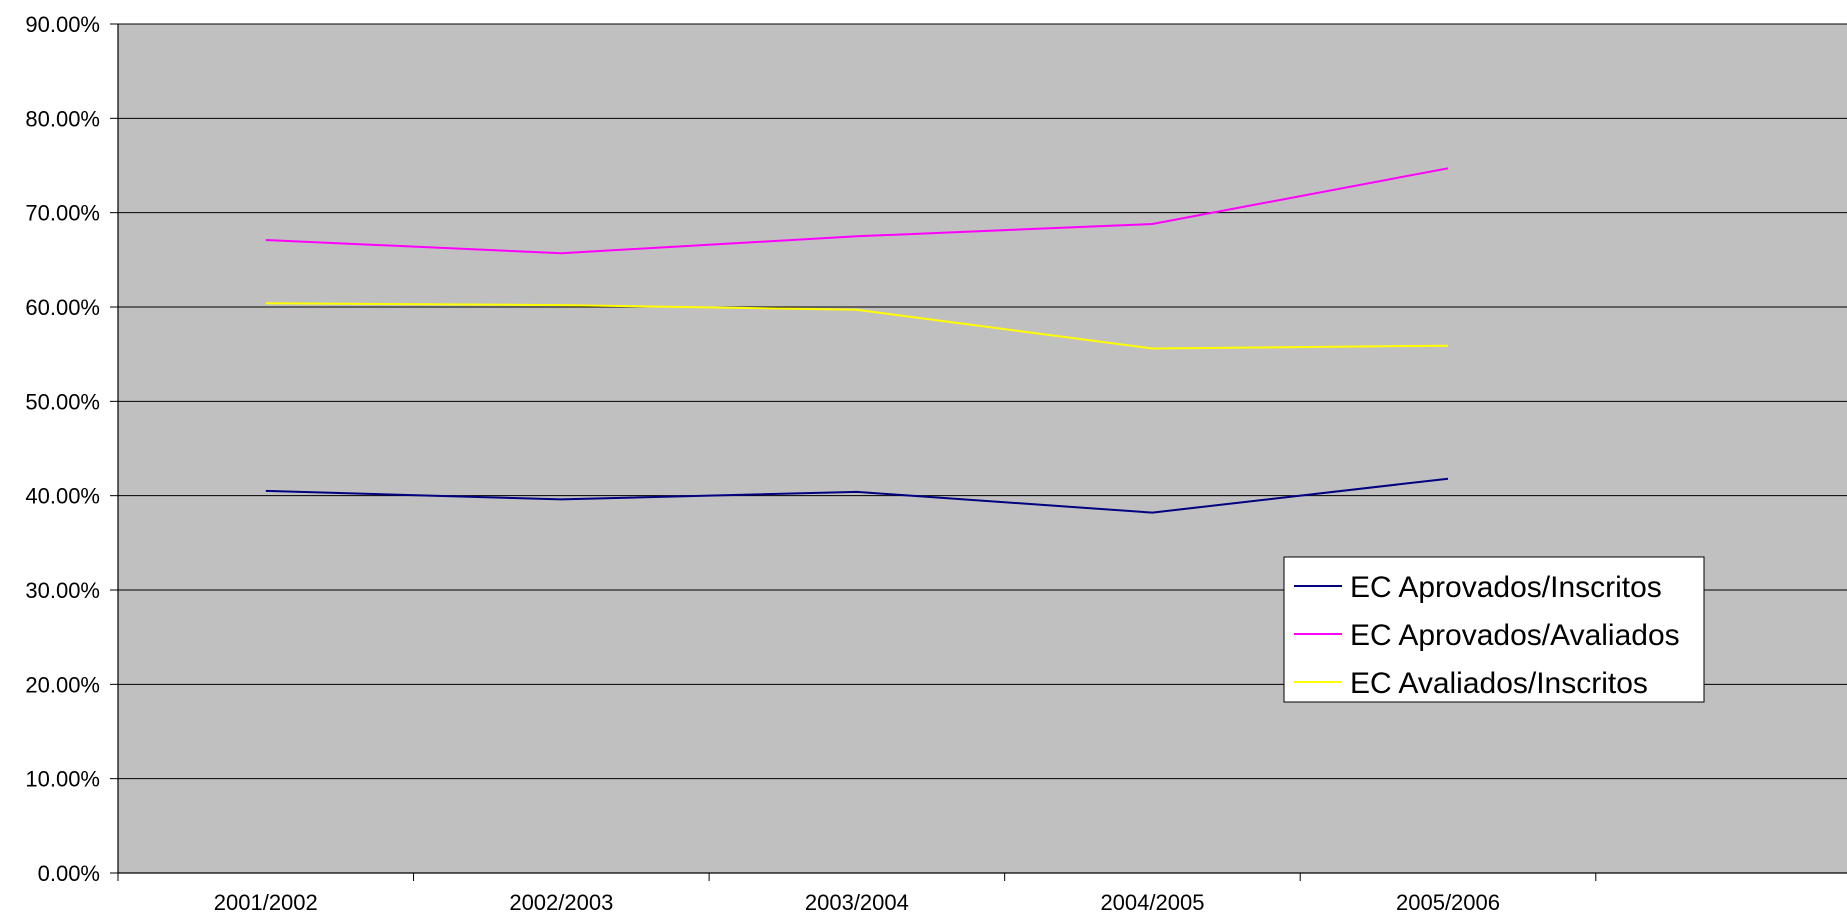  What do you see at coordinates (62, 401) in the screenshot?
I see `y-tick-label: 50.00%` at bounding box center [62, 401].